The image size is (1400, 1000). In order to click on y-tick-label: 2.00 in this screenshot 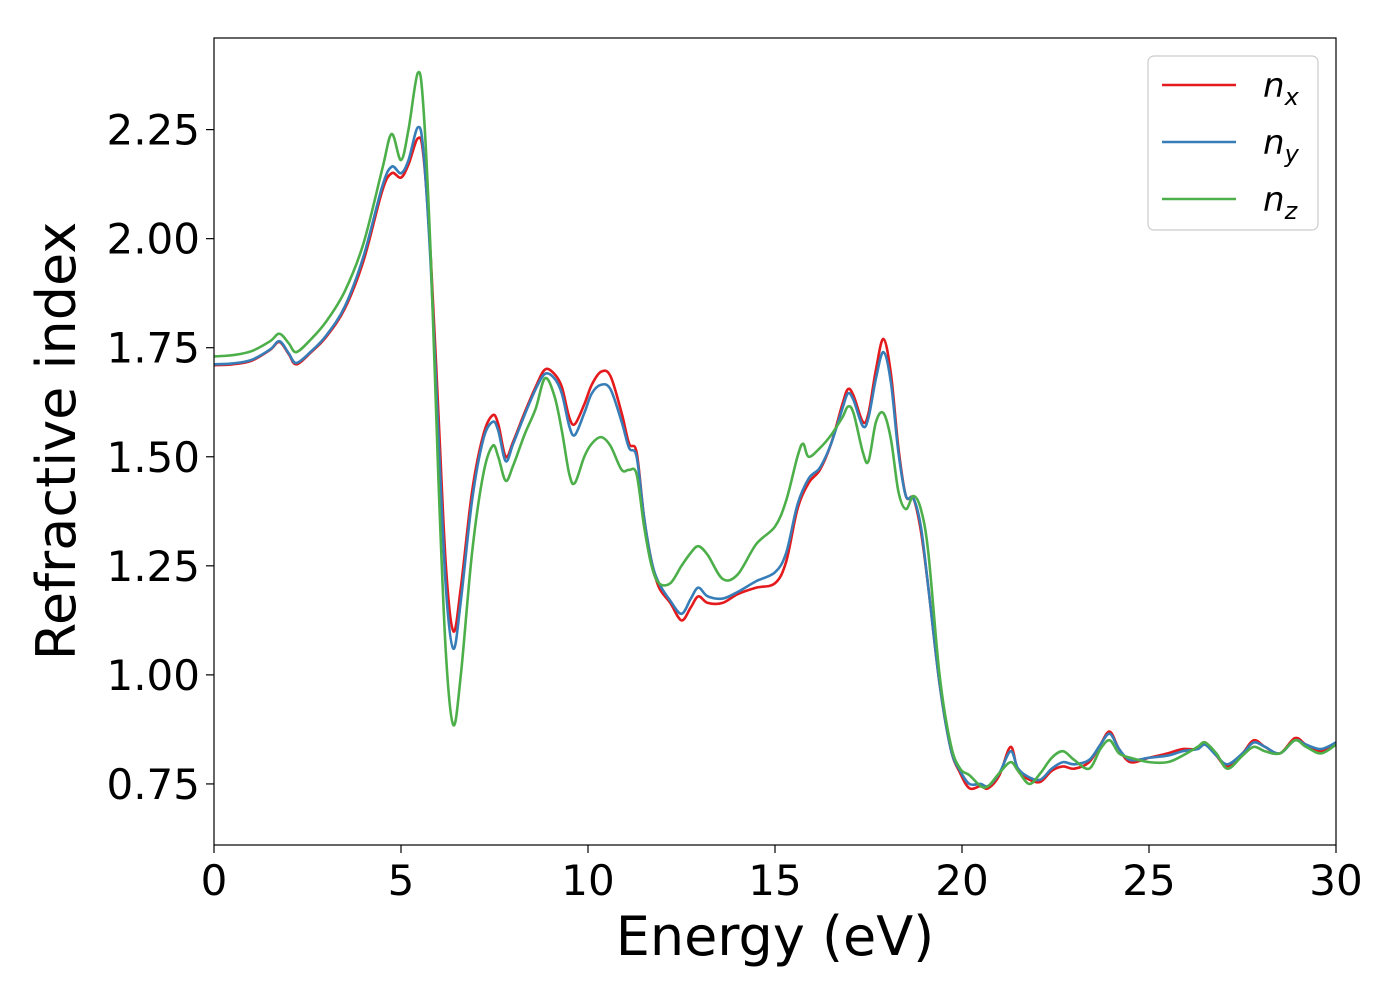, I will do `click(153, 239)`.